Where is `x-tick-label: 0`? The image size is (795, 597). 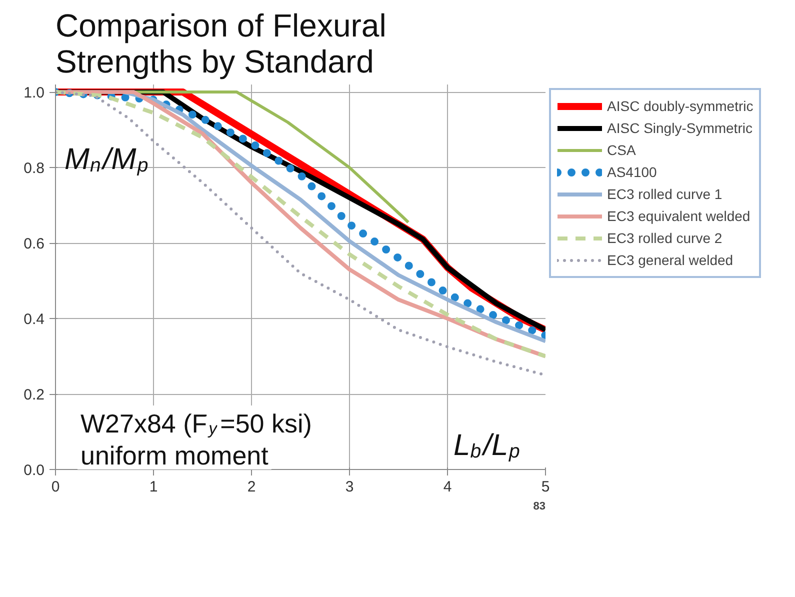 x-tick-label: 0 is located at coordinates (55, 487).